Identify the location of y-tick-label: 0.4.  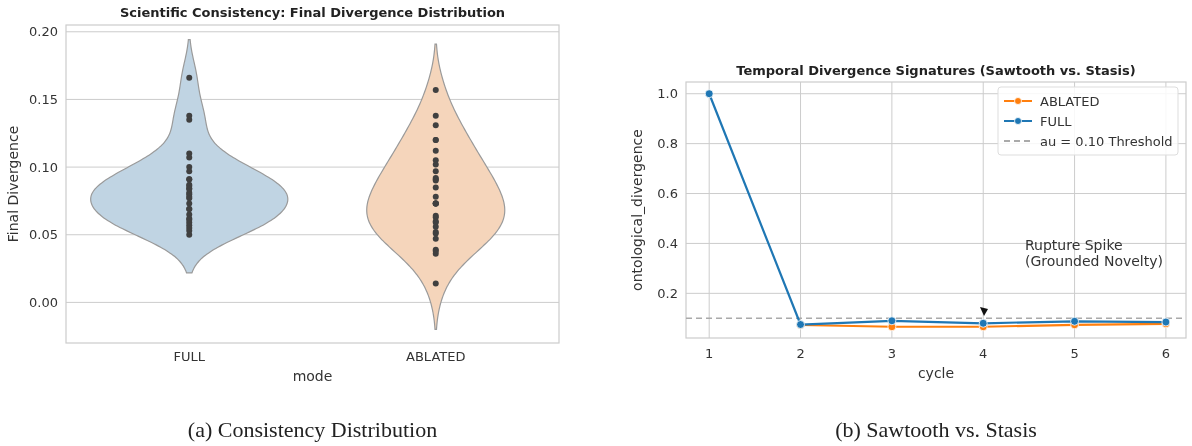
(667, 243).